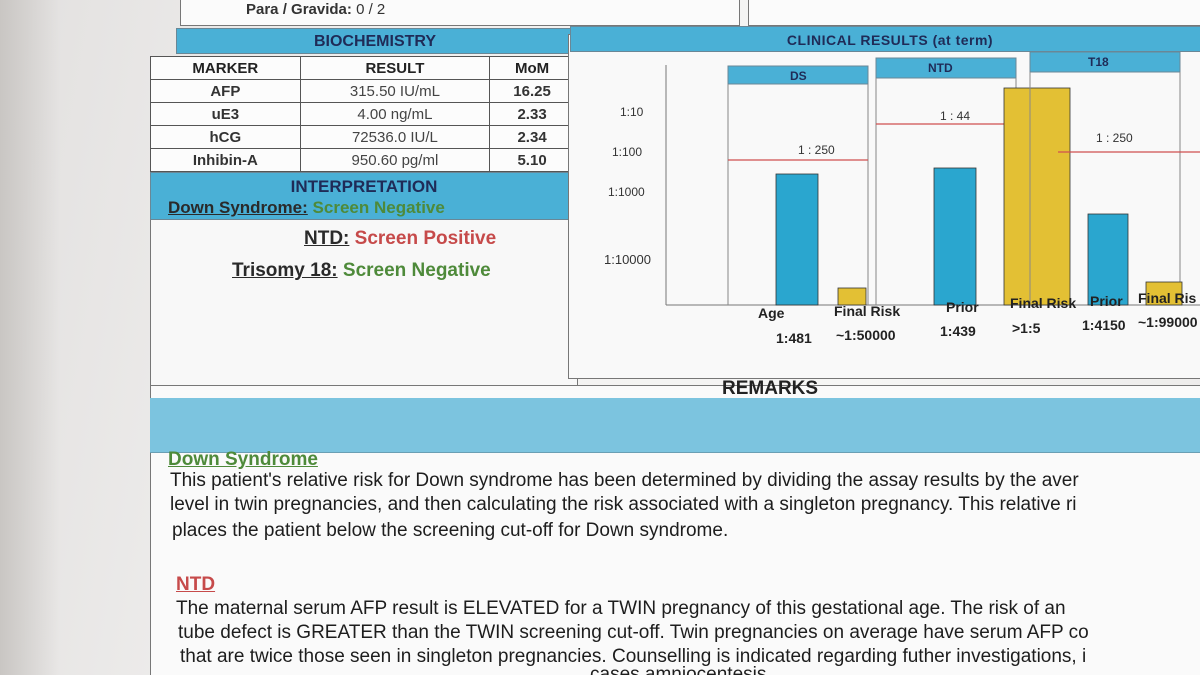 The height and width of the screenshot is (675, 1200). Describe the element at coordinates (1026, 328) in the screenshot. I see `x-value: >1:5` at that location.